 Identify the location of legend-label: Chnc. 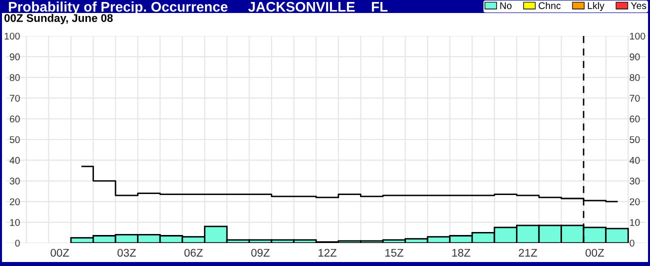
(549, 6).